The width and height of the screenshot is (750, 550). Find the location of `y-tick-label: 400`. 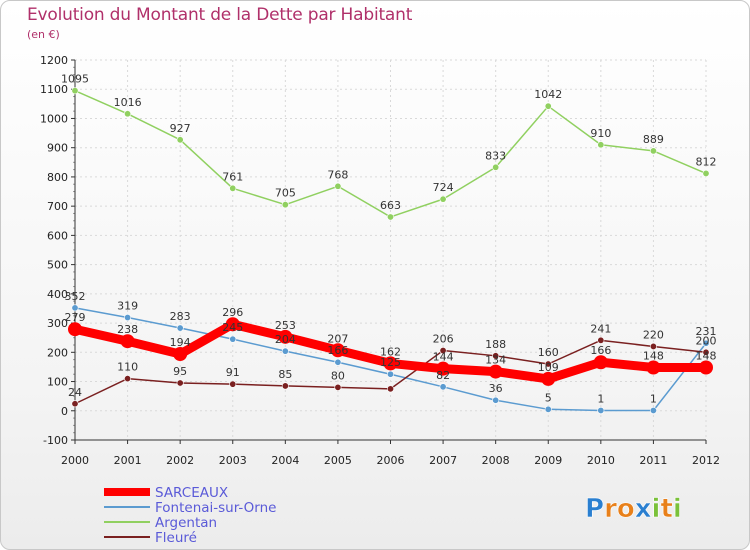

y-tick-label: 400 is located at coordinates (57, 294).